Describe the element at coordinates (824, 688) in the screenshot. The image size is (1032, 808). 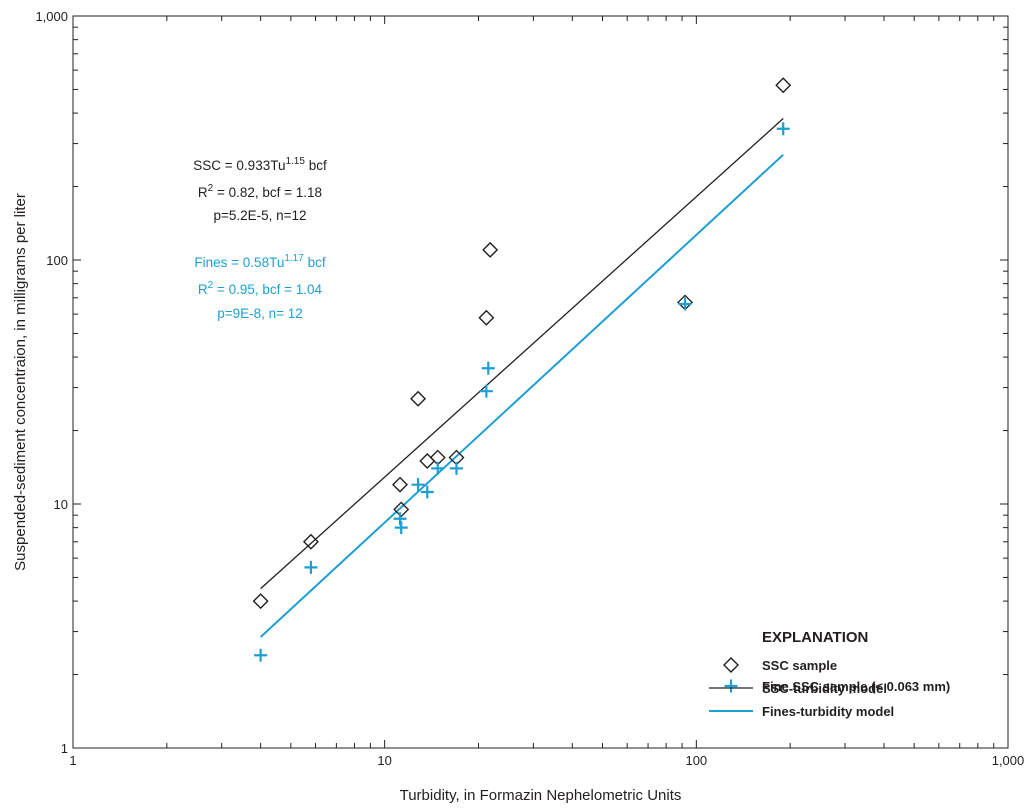
I see `legend-label-ssc-model: SSC-turbidity model` at that location.